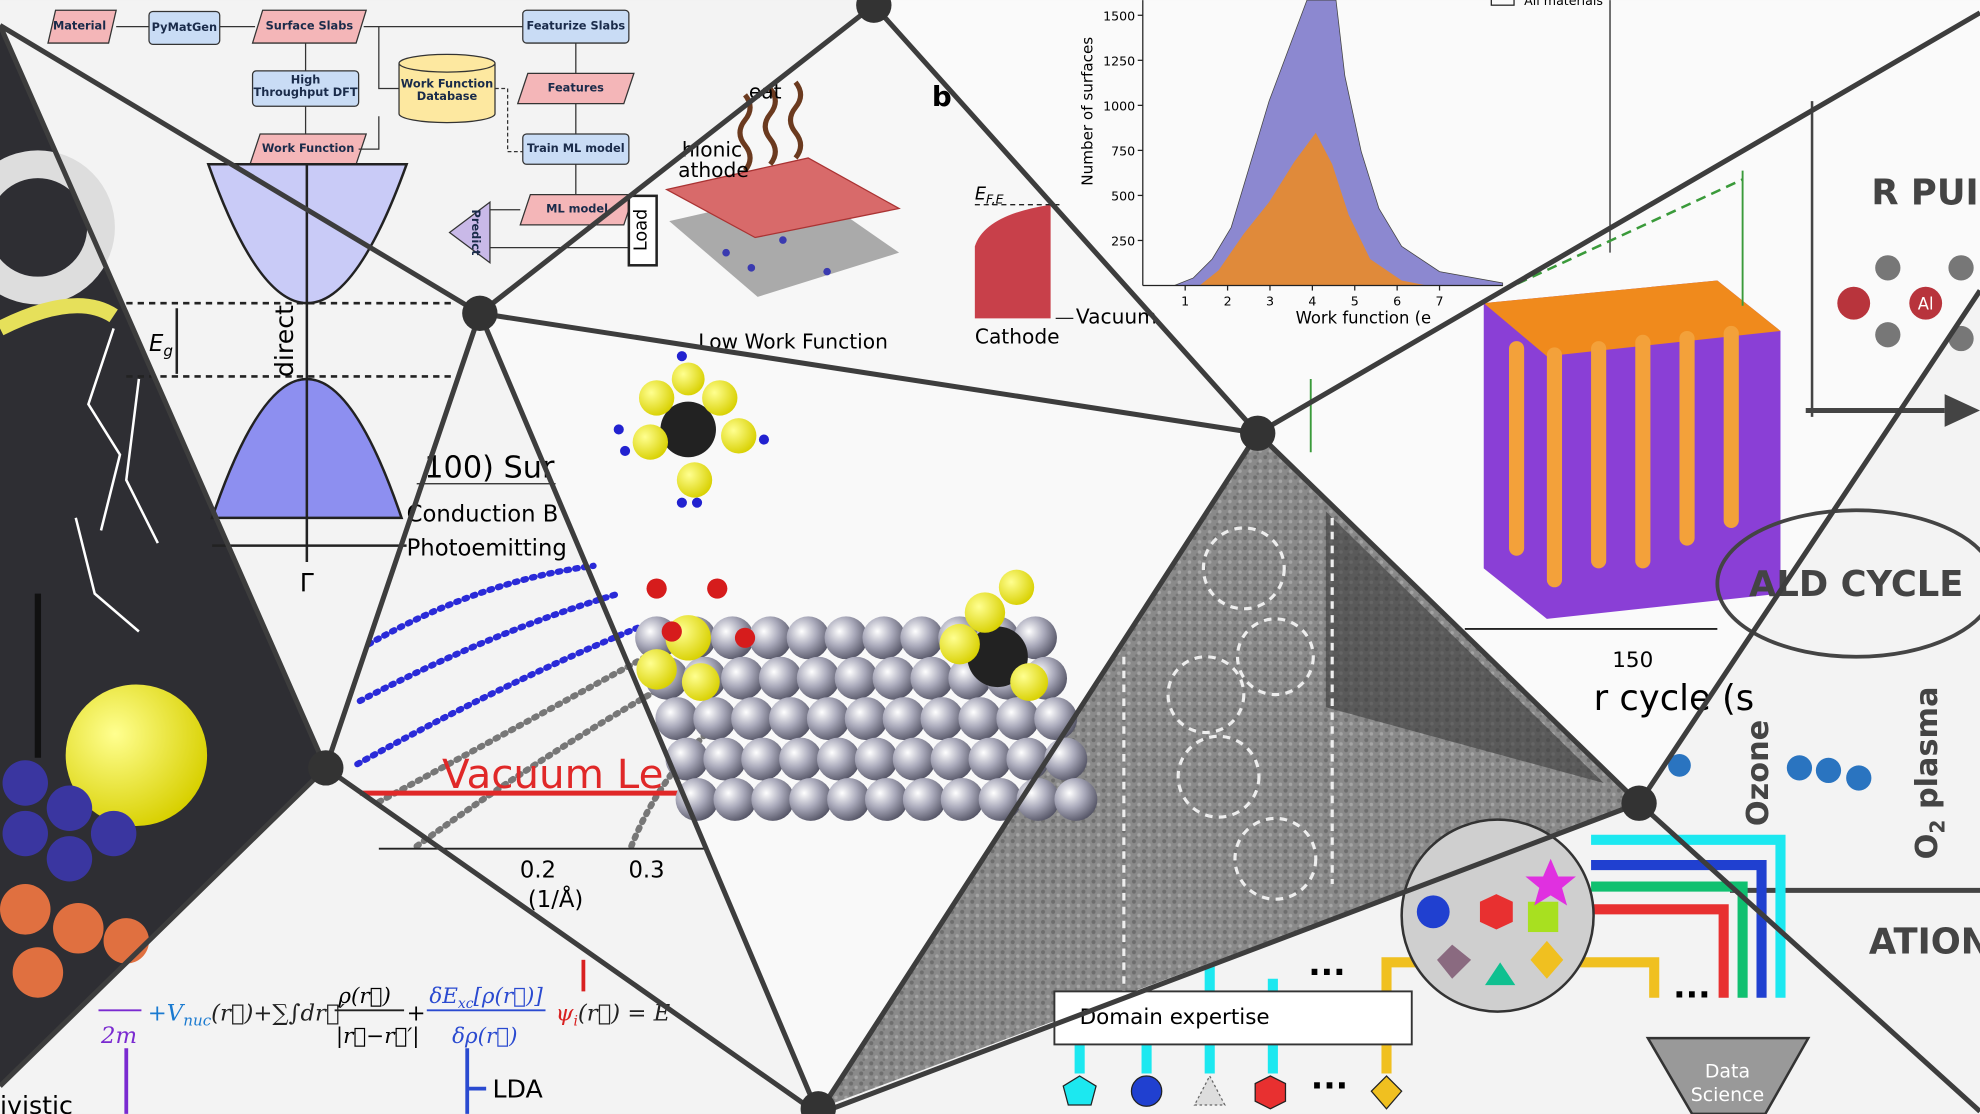  I want to click on gap-subscript: g, so click(168, 351).